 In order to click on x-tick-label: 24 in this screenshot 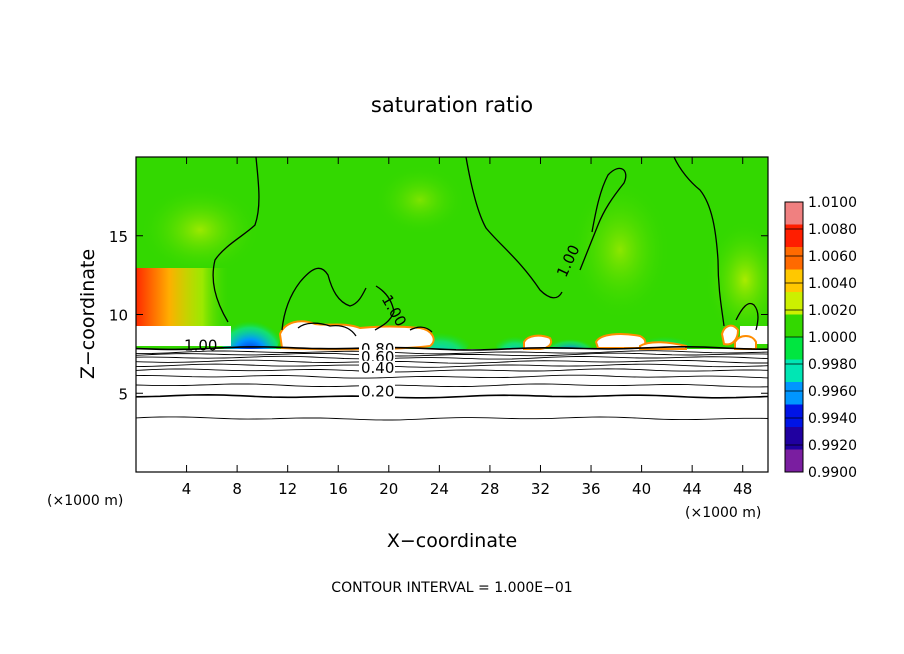, I will do `click(439, 489)`.